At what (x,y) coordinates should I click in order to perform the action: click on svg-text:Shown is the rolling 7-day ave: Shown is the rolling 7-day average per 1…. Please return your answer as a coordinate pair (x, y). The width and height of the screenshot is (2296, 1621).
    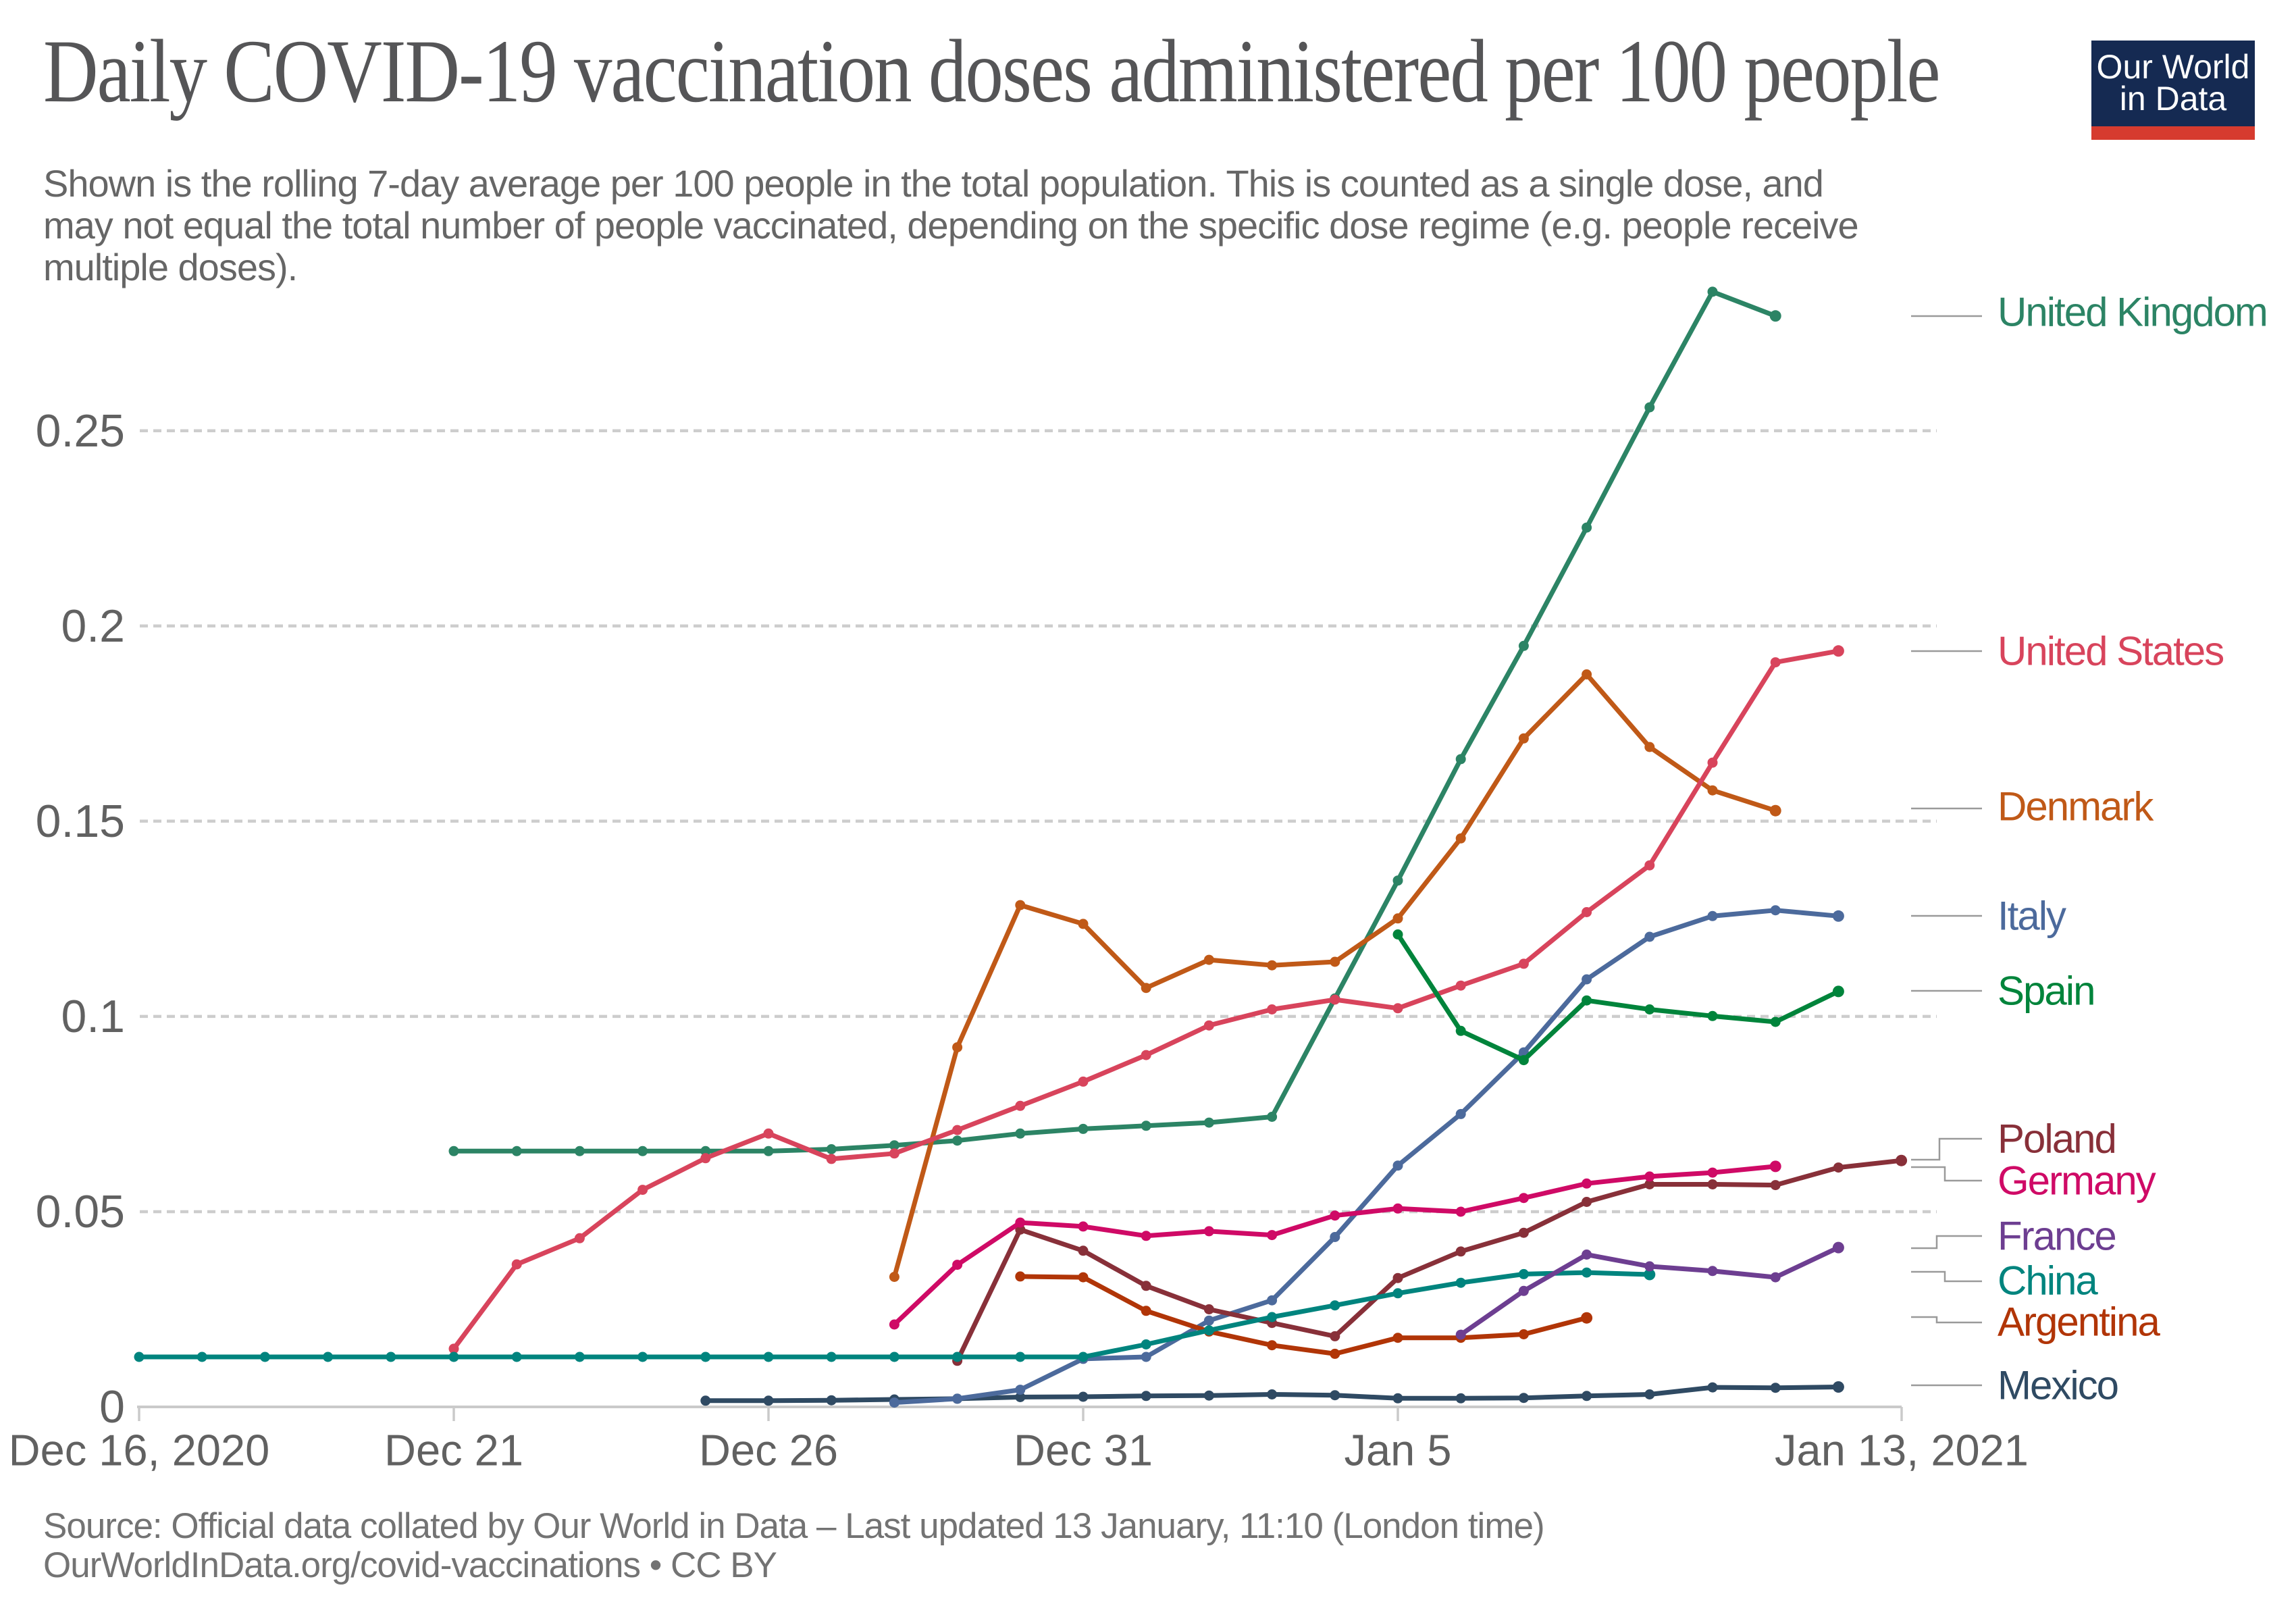
    Looking at the image, I should click on (933, 183).